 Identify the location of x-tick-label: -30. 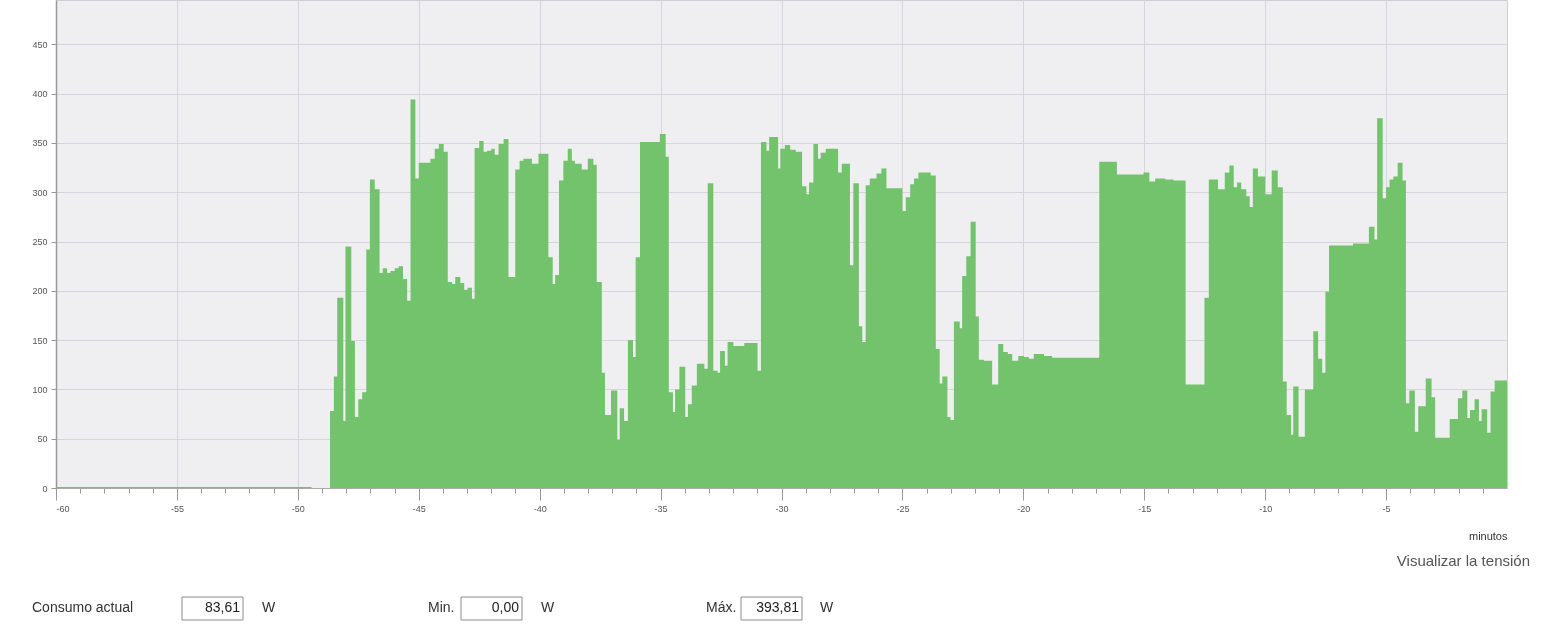
(782, 508).